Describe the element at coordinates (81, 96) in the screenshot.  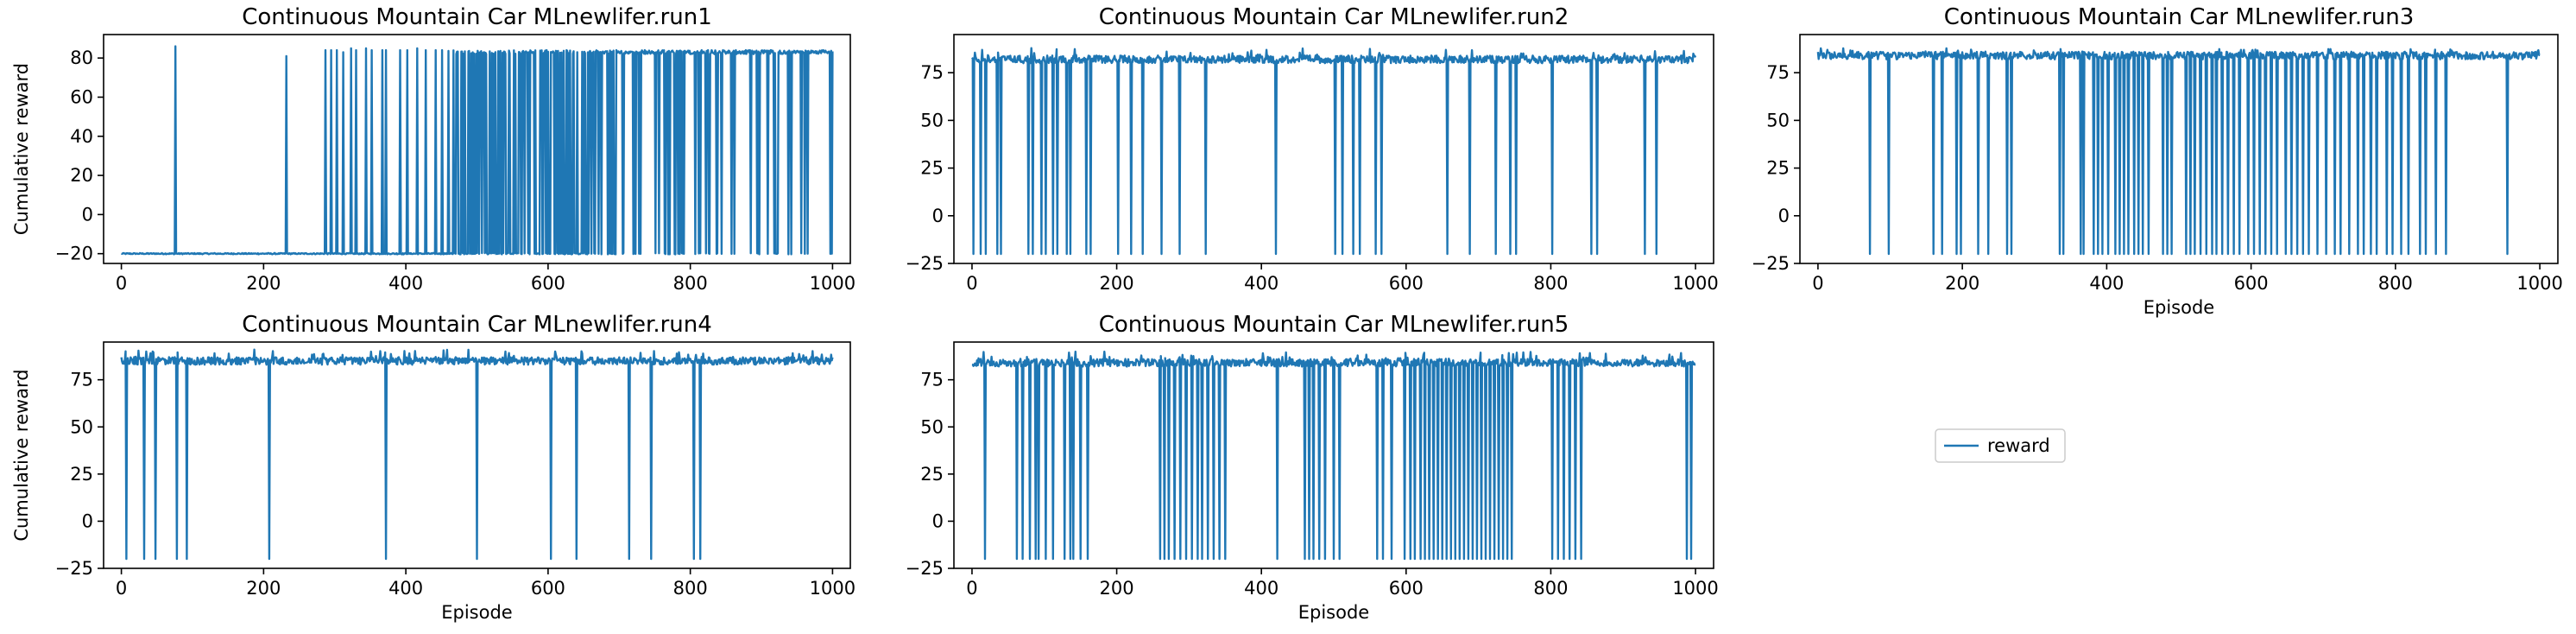
I see `y-tick-label: 60` at that location.